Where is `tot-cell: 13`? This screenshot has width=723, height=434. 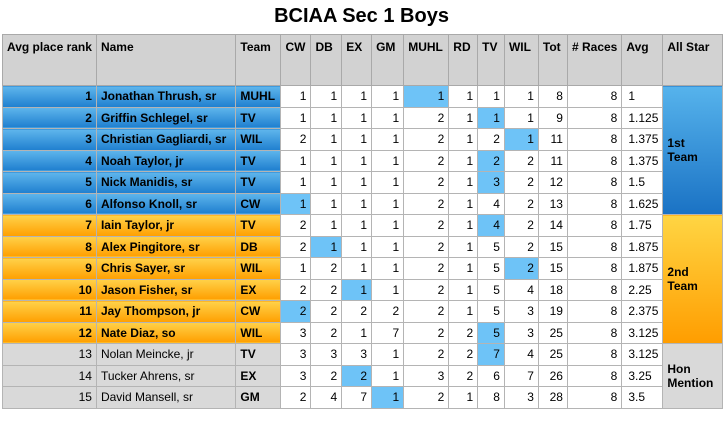 tot-cell: 13 is located at coordinates (552, 203).